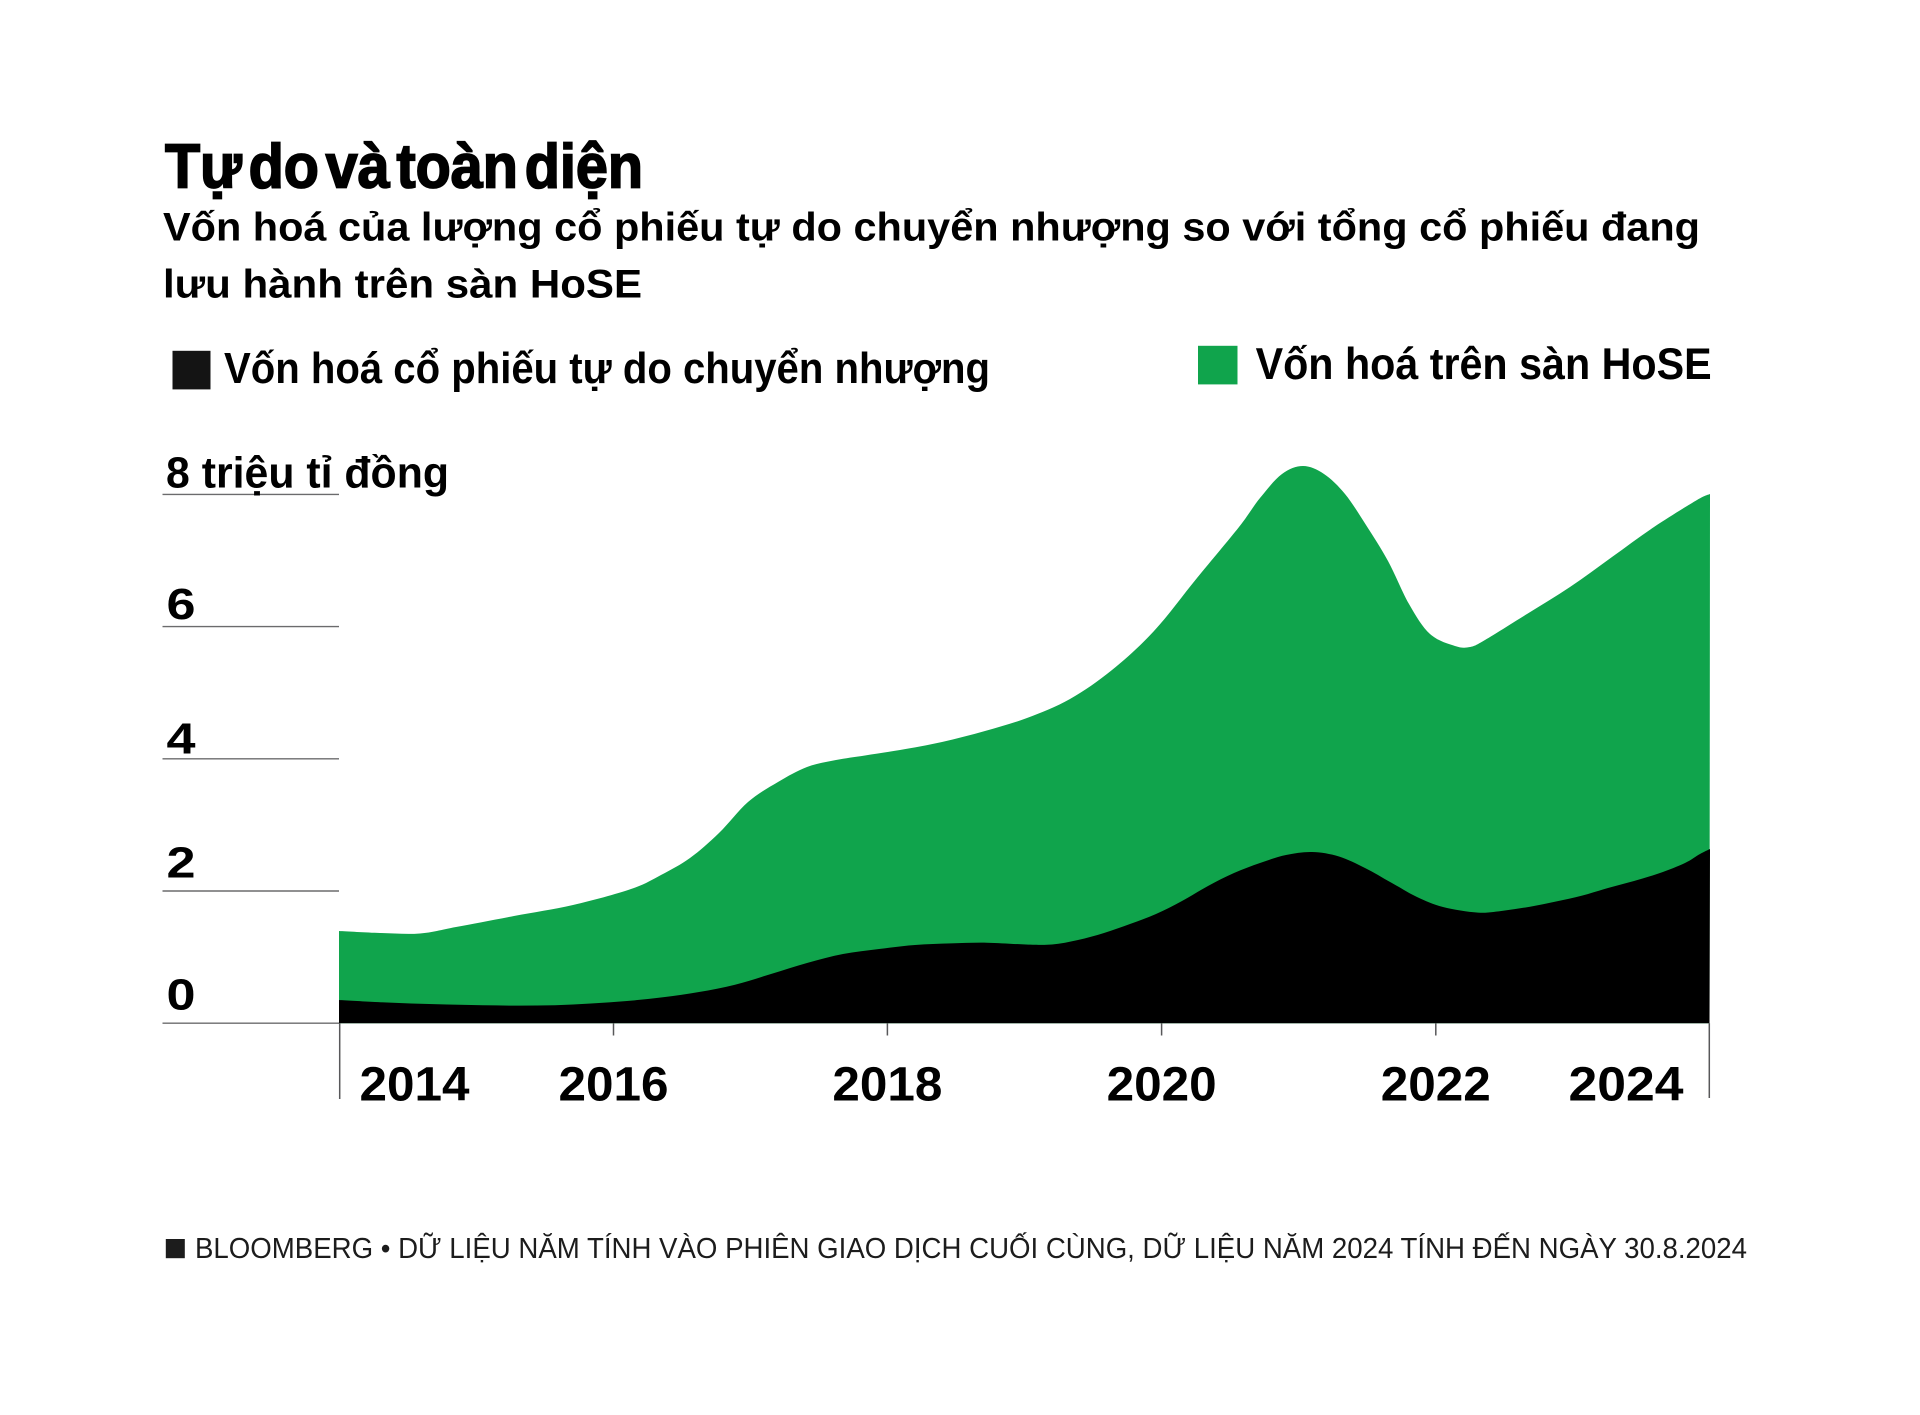 This screenshot has width=1920, height=1415. What do you see at coordinates (181, 605) in the screenshot?
I see `svg-text: 6` at bounding box center [181, 605].